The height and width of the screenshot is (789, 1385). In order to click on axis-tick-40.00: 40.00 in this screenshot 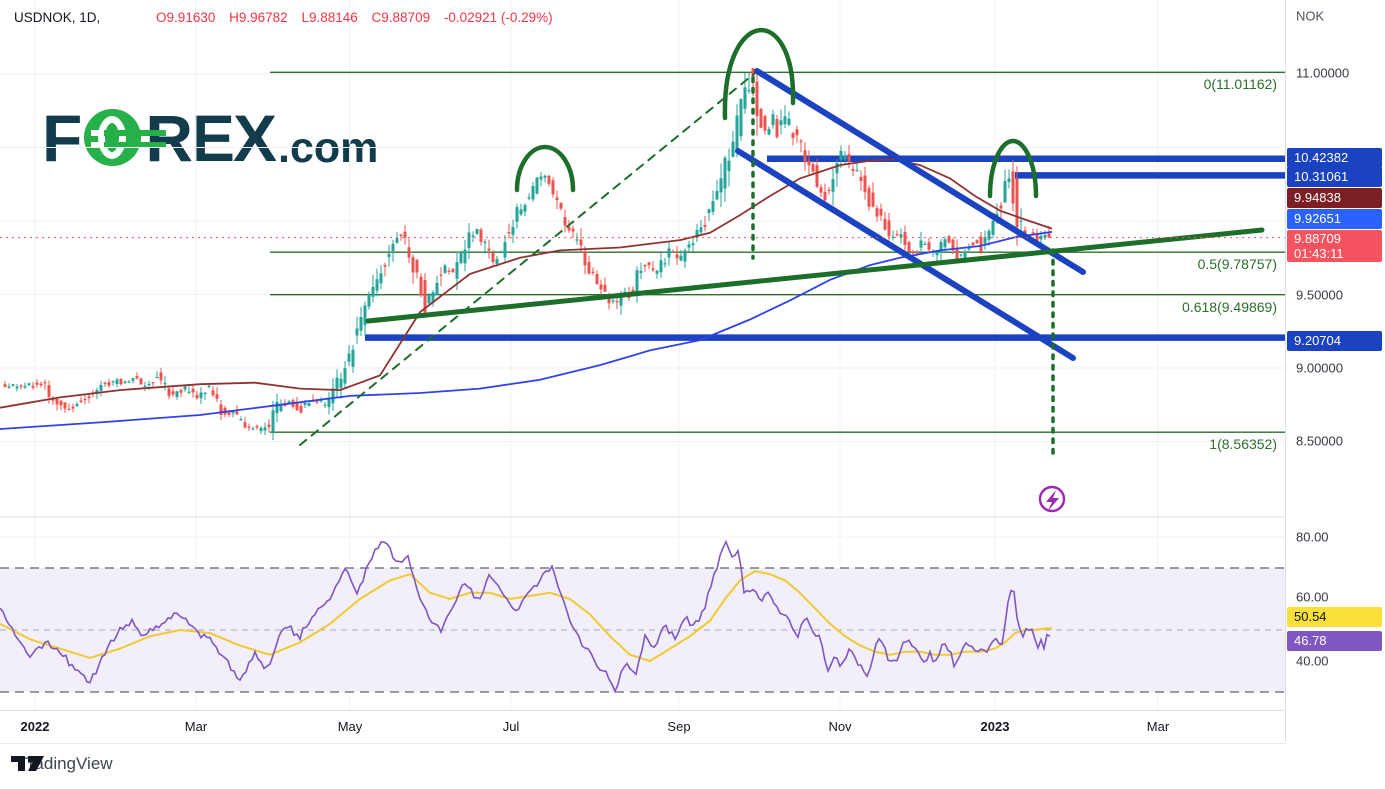, I will do `click(1312, 661)`.